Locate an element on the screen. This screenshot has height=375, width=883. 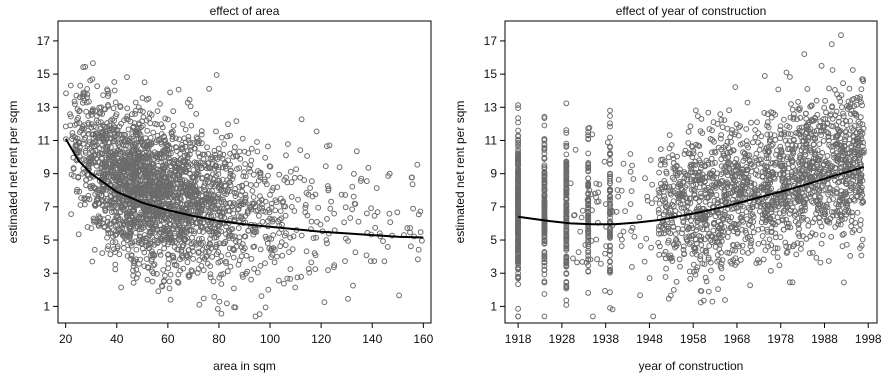
x-tick-label: 120 is located at coordinates (321, 339).